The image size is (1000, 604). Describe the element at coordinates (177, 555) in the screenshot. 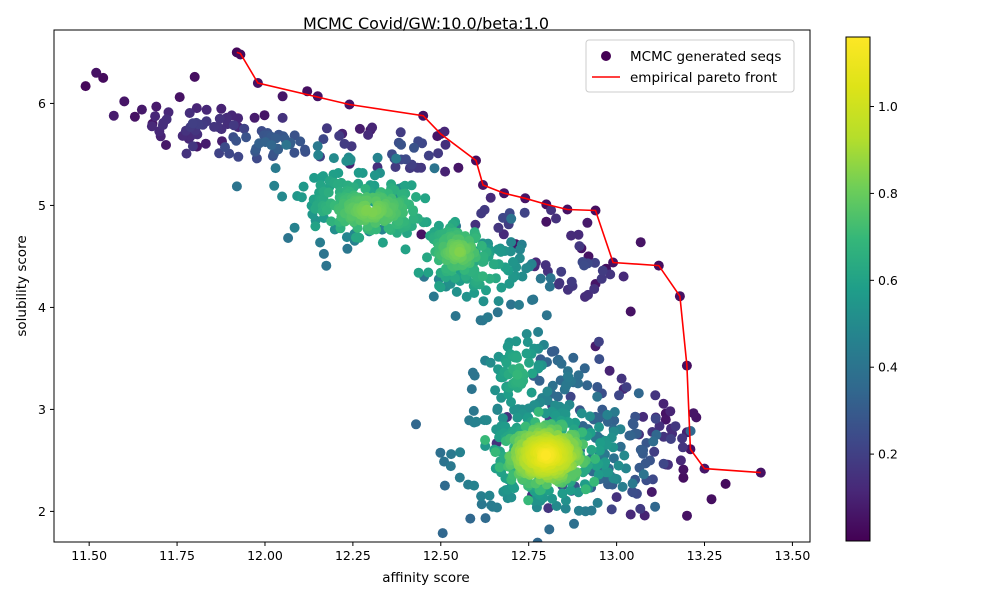

I see `x-tick-label: 11.75` at that location.